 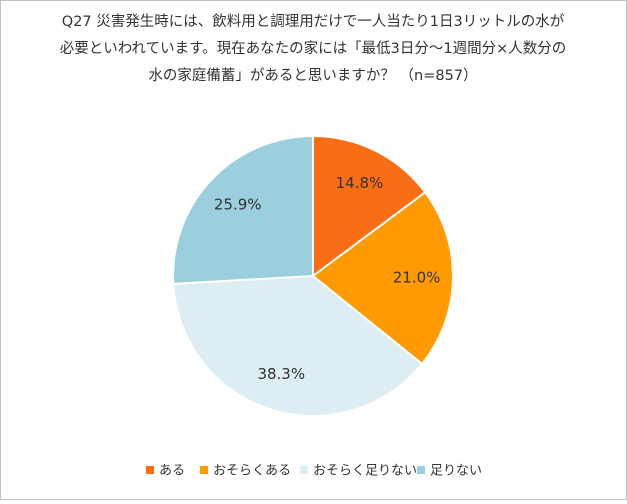 I want to click on legend-label: ある, so click(x=172, y=471).